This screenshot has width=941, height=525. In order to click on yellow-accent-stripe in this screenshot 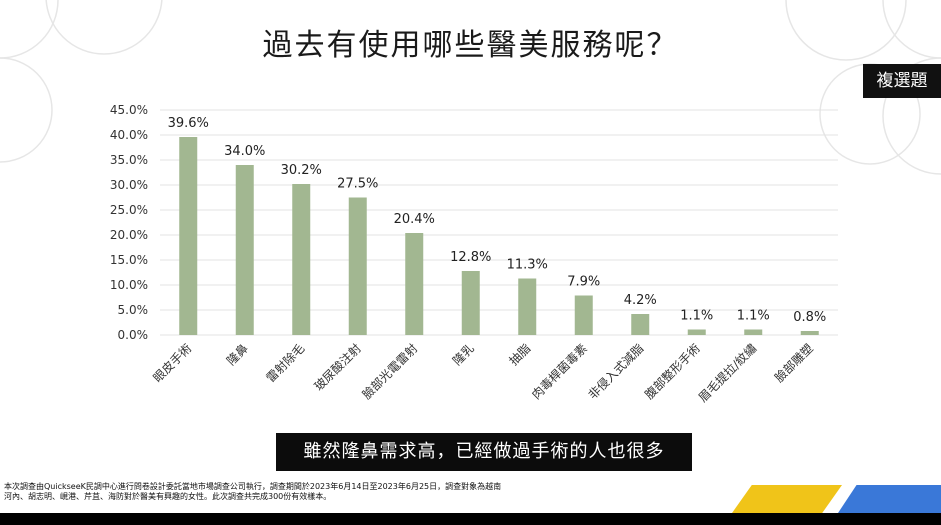, I will do `click(787, 499)`.